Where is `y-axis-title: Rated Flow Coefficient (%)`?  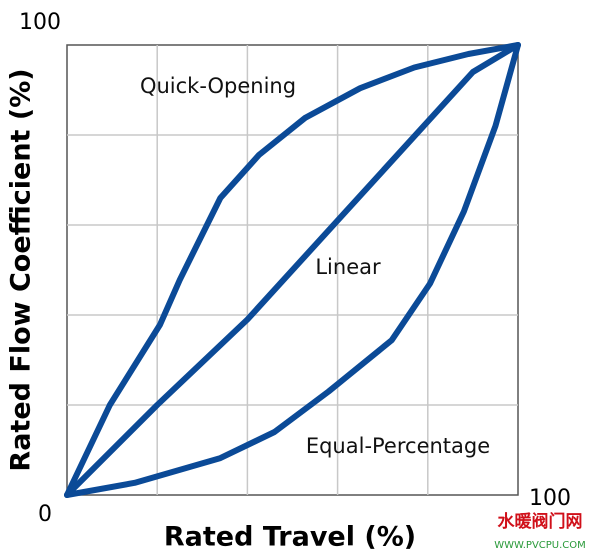 y-axis-title: Rated Flow Coefficient (%) is located at coordinates (21, 269).